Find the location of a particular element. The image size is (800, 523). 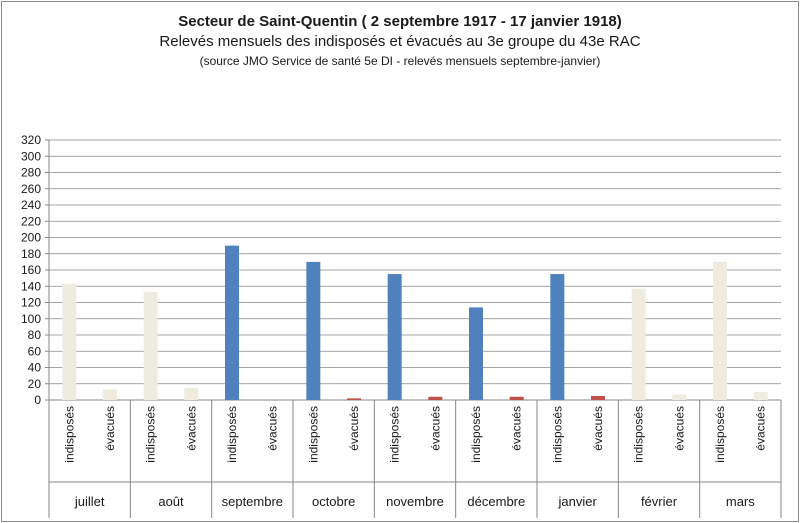

bar-indisposés-mars is located at coordinates (720, 330).